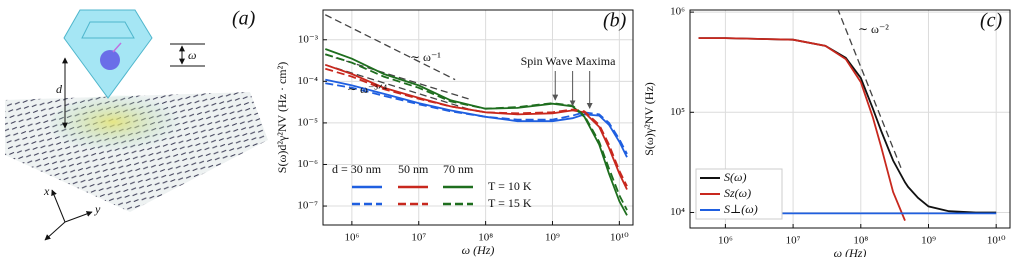 This screenshot has width=1026, height=257. What do you see at coordinates (991, 21) in the screenshot?
I see `panel-label: (c)` at bounding box center [991, 21].